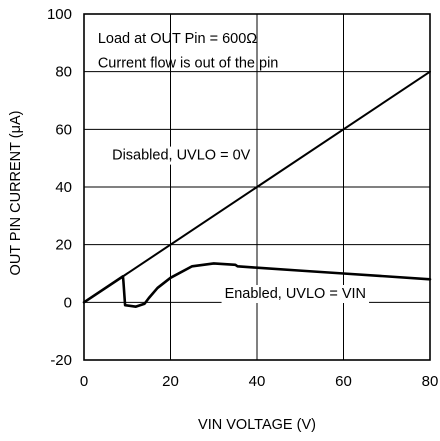 The width and height of the screenshot is (440, 441). I want to click on y-tick-label: 0, so click(68, 302).